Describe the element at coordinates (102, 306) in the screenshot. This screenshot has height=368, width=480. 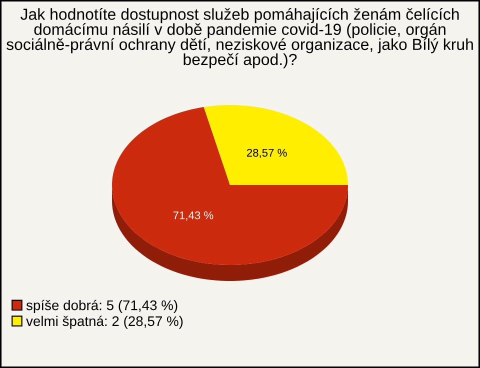
I see `legend-label: spíše dobrá: 5 (71,43 %)` at that location.